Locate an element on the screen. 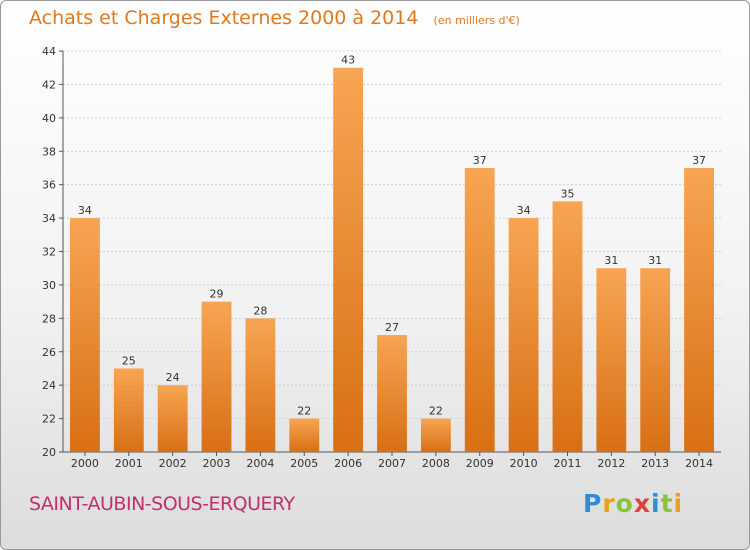 This screenshot has width=750, height=550. logo-letter: P is located at coordinates (593, 503).